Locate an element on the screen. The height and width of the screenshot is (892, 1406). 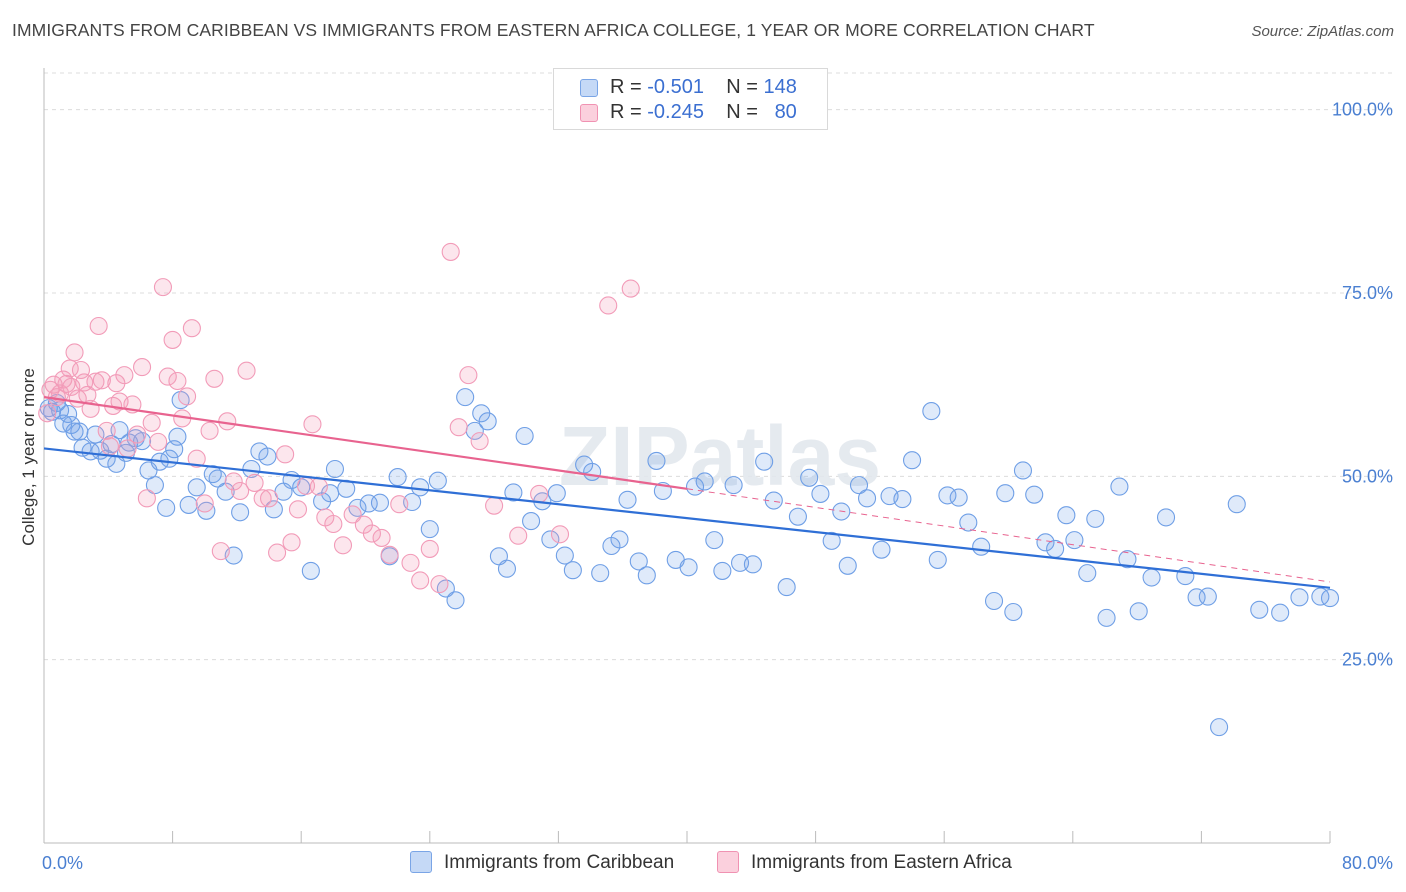
y-tick-labels: 25.0% 50.0% 75.0% 100.0% is located at coordinates (1362, 385).